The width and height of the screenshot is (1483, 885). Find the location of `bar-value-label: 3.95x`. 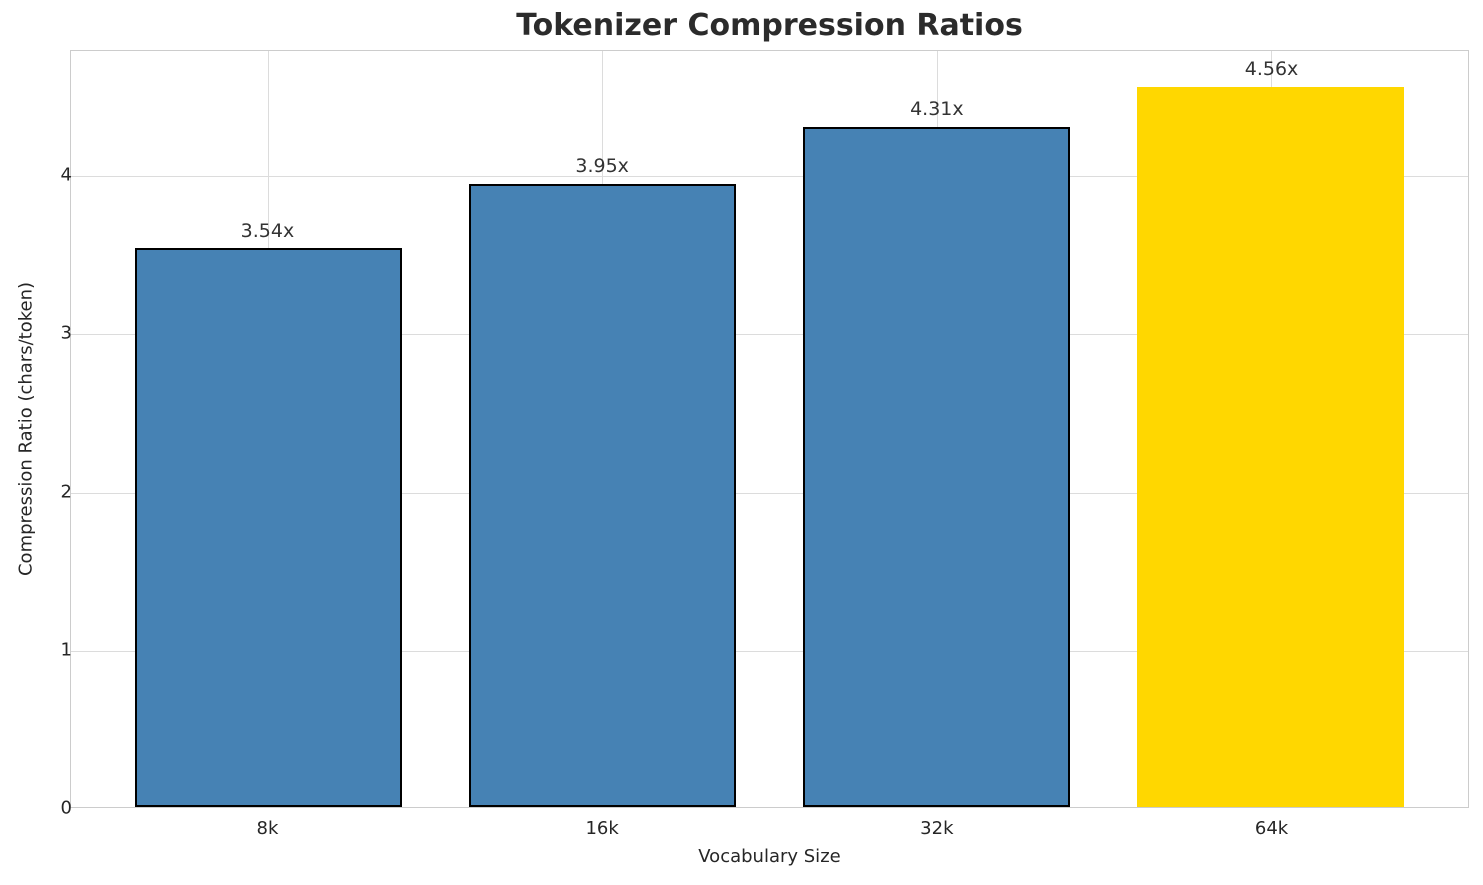

bar-value-label: 3.95x is located at coordinates (602, 165).